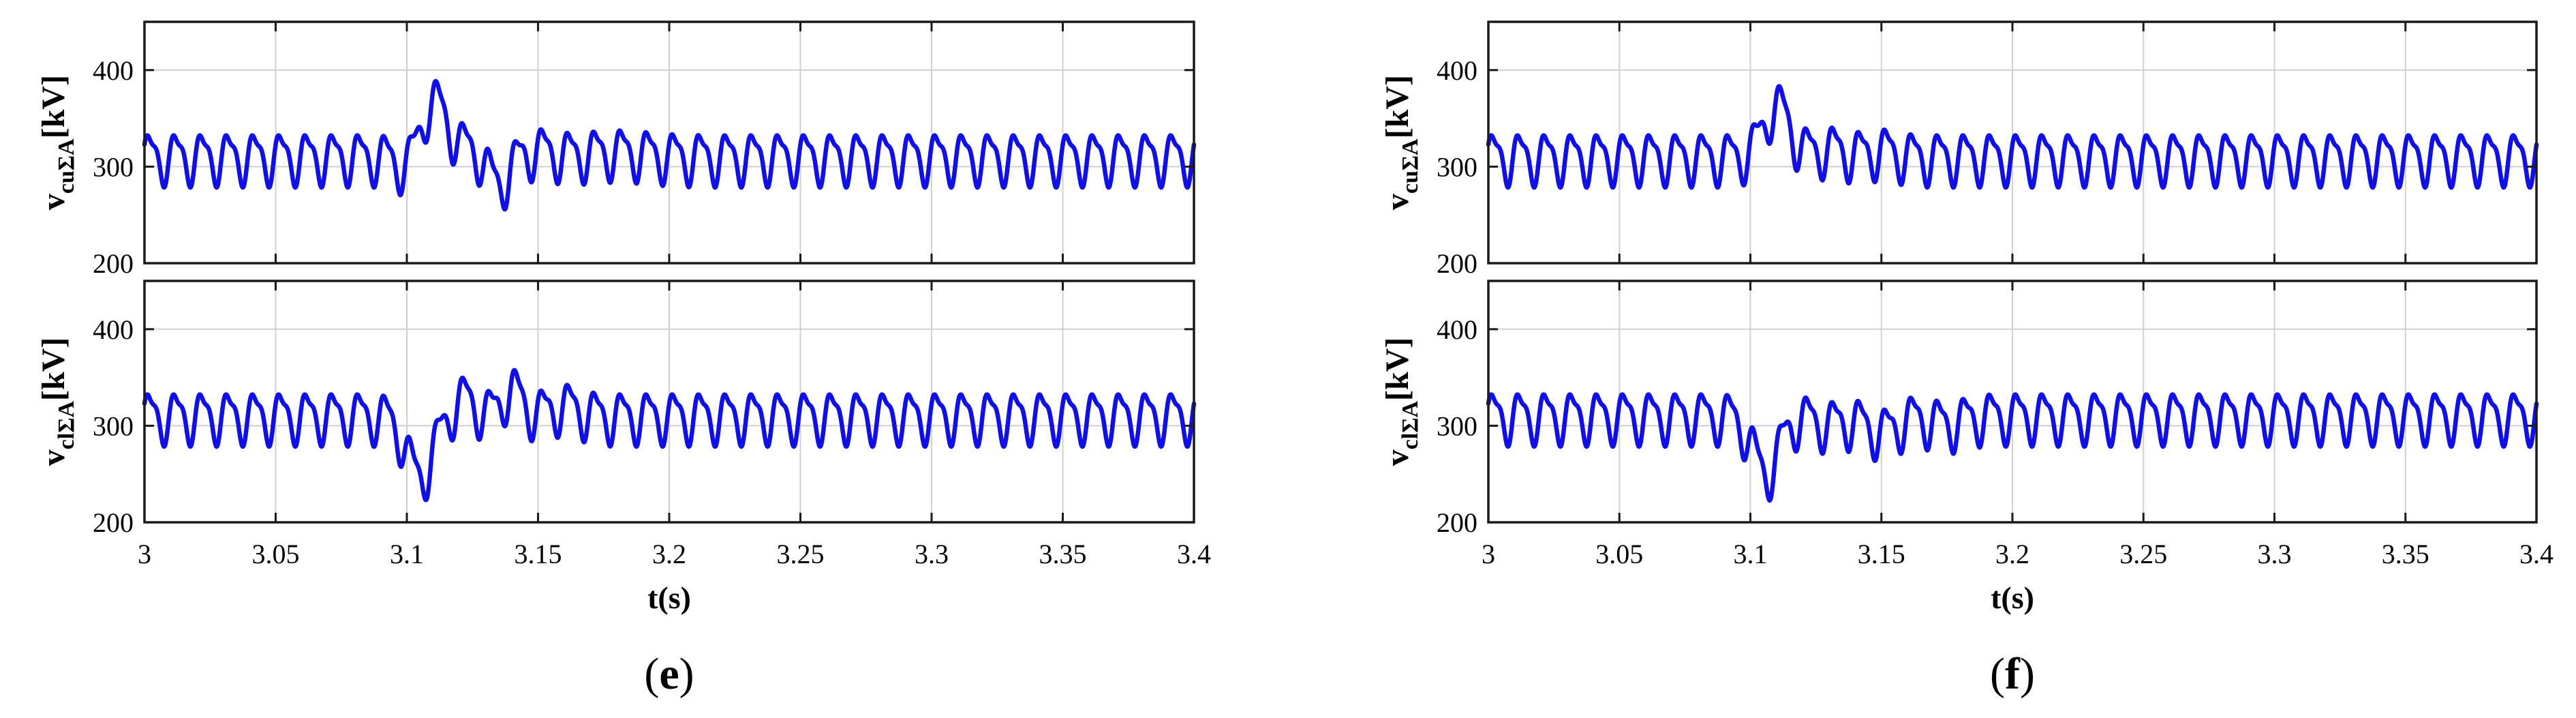  I want to click on panel-label: (e), so click(669, 674).